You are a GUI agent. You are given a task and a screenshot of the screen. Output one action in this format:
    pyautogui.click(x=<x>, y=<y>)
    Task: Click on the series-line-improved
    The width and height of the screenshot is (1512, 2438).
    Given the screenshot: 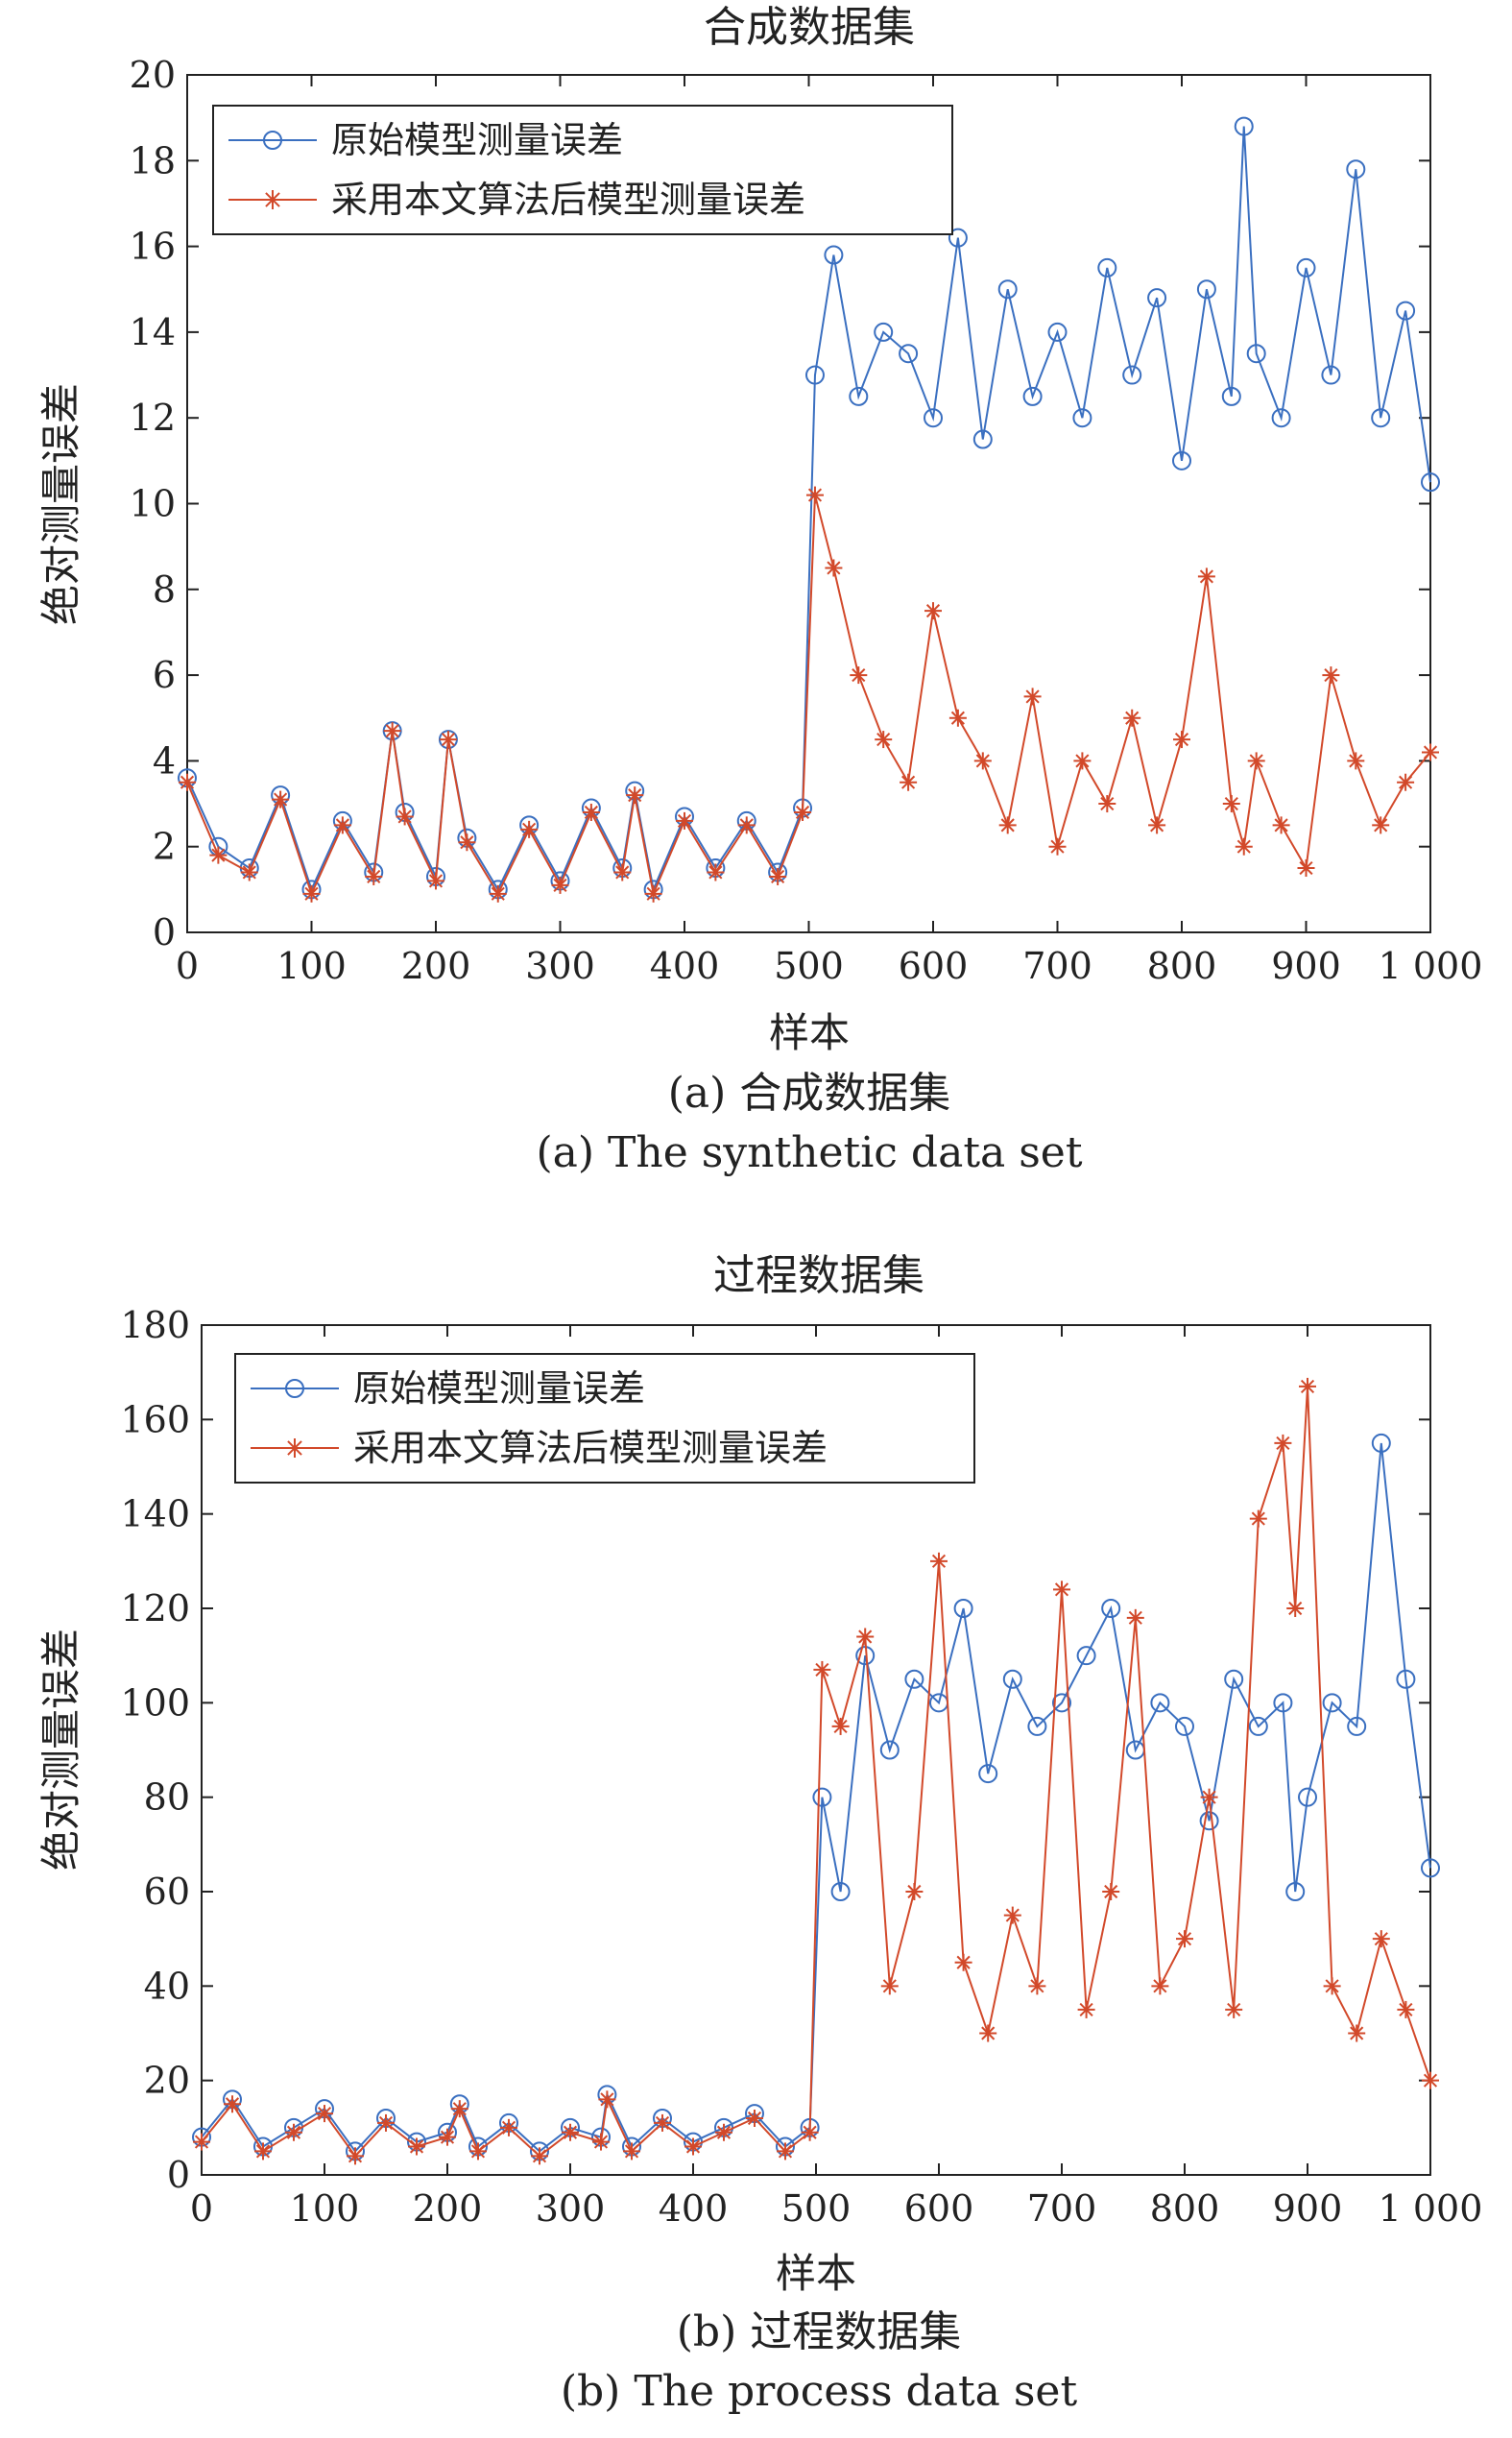 What is the action you would take?
    pyautogui.click(x=809, y=696)
    